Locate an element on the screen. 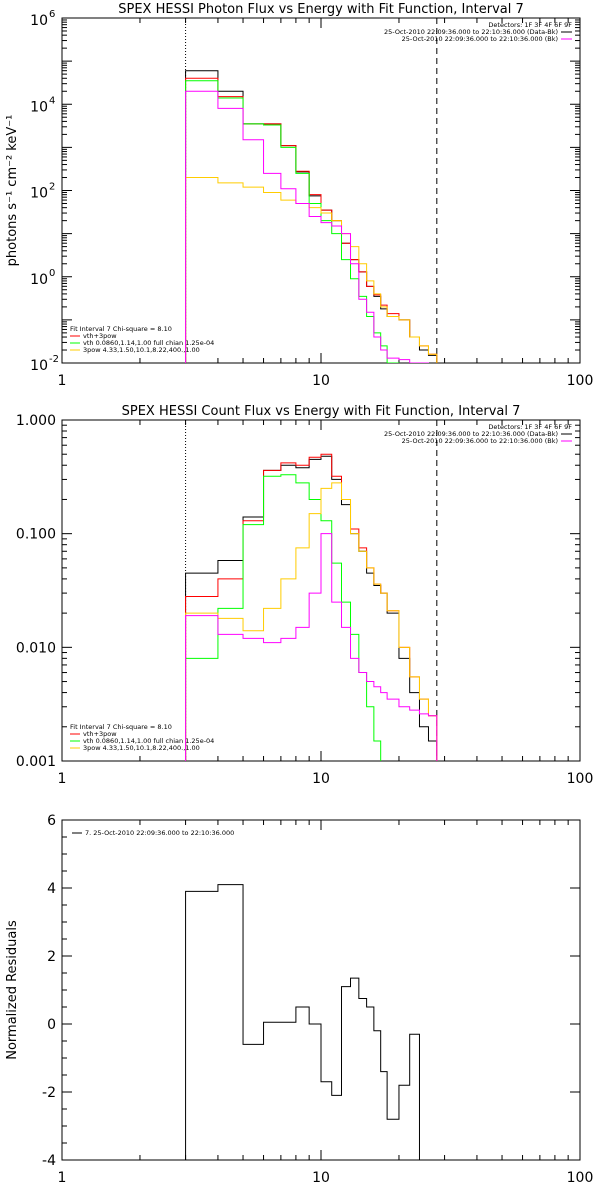 Image resolution: width=600 pixels, height=1200 pixels. y-axis-label: photons s⁻¹ cm⁻² keV⁻¹ is located at coordinates (12, 191).